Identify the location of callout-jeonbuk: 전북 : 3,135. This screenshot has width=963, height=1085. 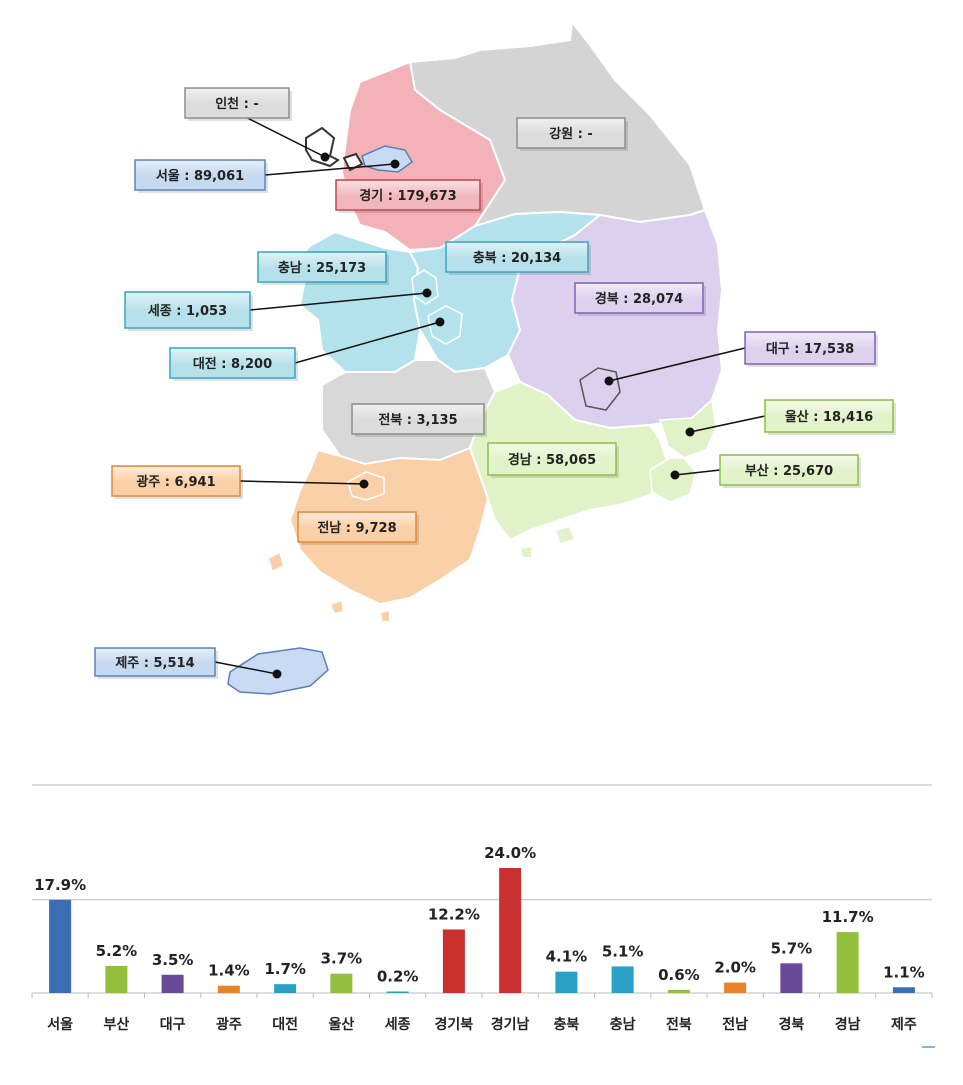
(419, 420).